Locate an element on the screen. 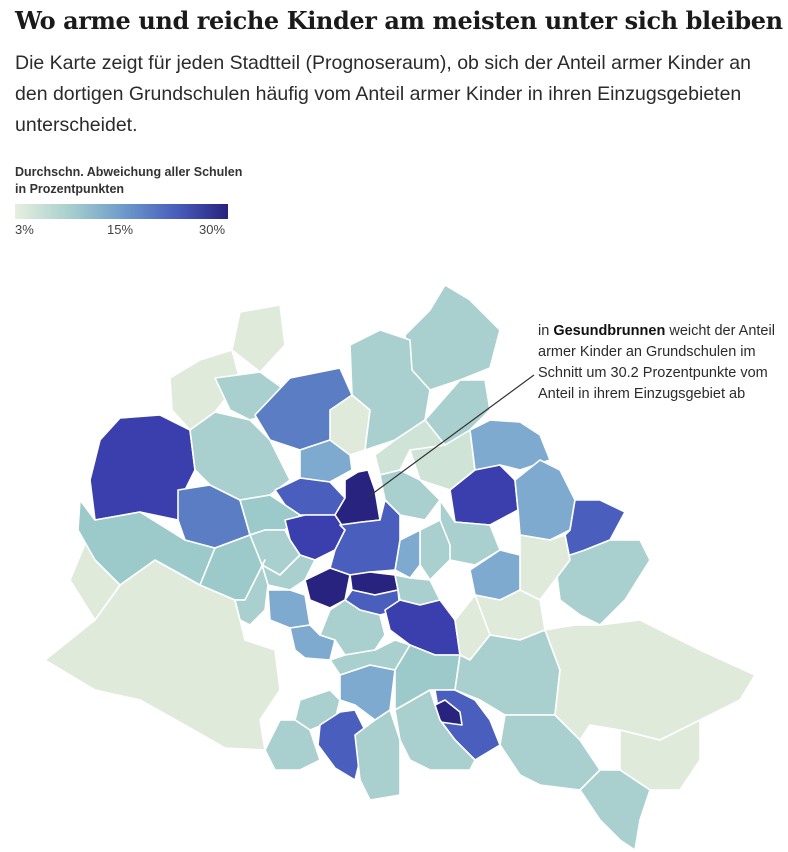 The height and width of the screenshot is (852, 788). legend-tick-mid: 15% is located at coordinates (120, 229).